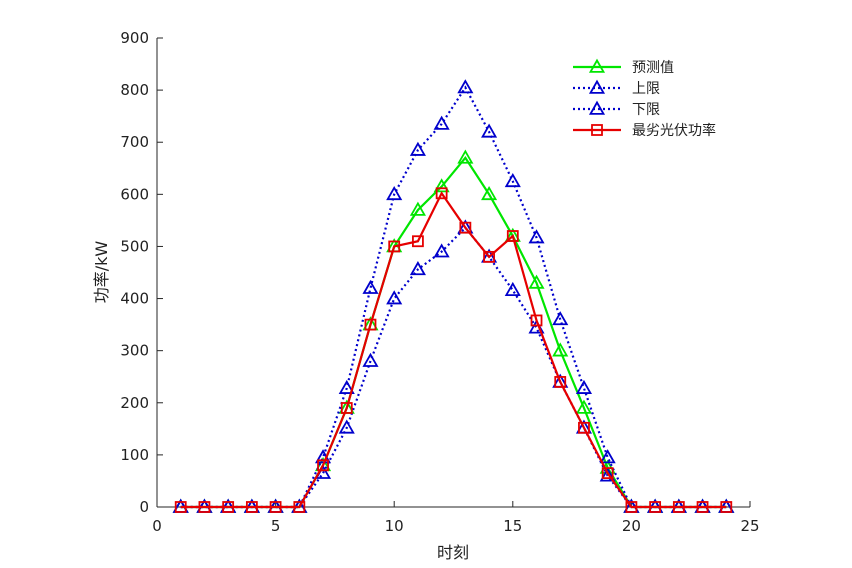  Describe the element at coordinates (134, 403) in the screenshot. I see `y-tick-label: 200` at that location.